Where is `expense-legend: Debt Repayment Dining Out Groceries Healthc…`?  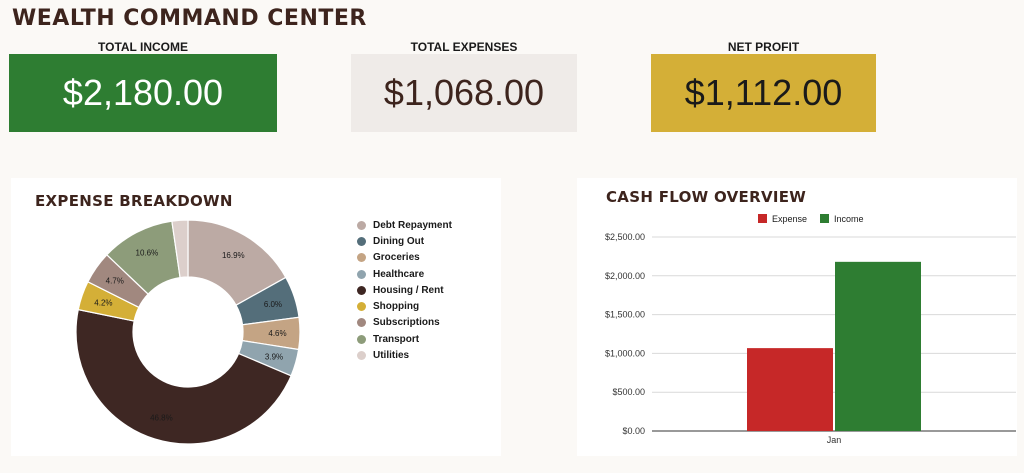 expense-legend: Debt Repayment Dining Out Groceries Healthc… is located at coordinates (404, 290).